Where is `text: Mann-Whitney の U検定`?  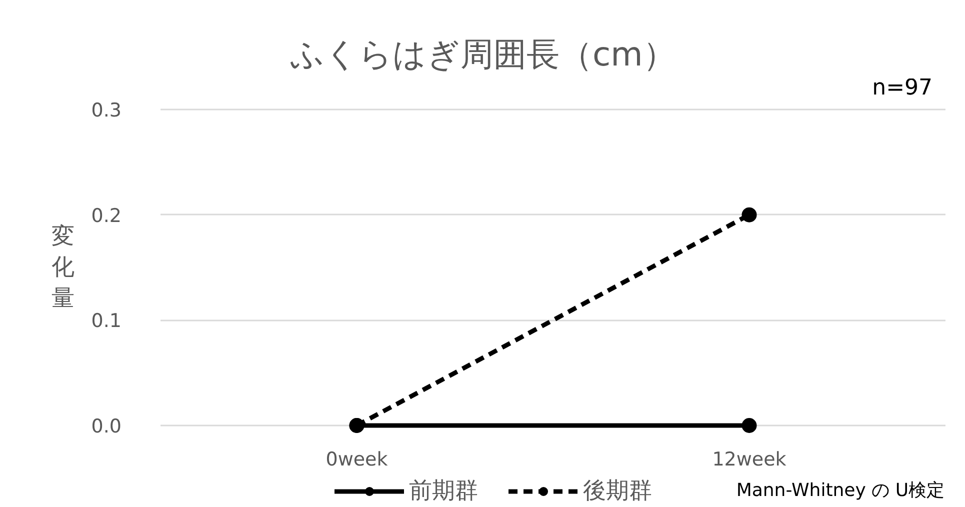 text: Mann-Whitney の U検定 is located at coordinates (840, 490).